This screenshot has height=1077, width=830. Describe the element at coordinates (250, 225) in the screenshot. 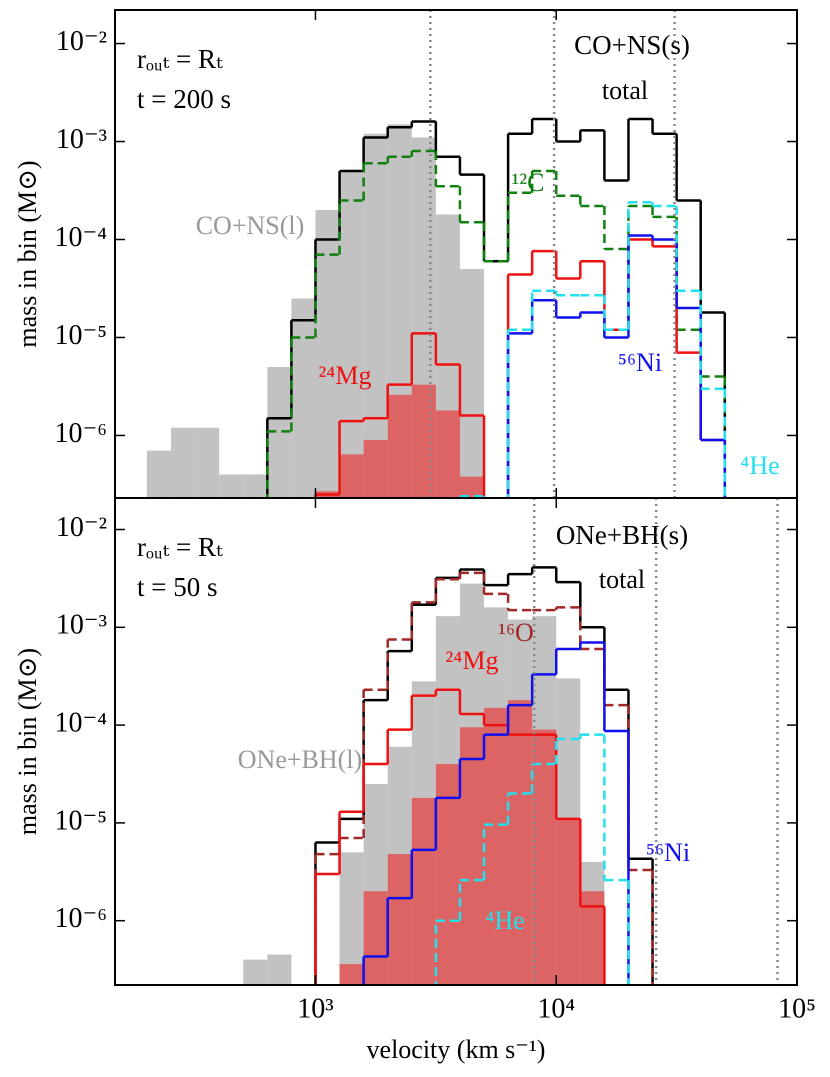

I see `series-label: CO+NS(l)` at that location.